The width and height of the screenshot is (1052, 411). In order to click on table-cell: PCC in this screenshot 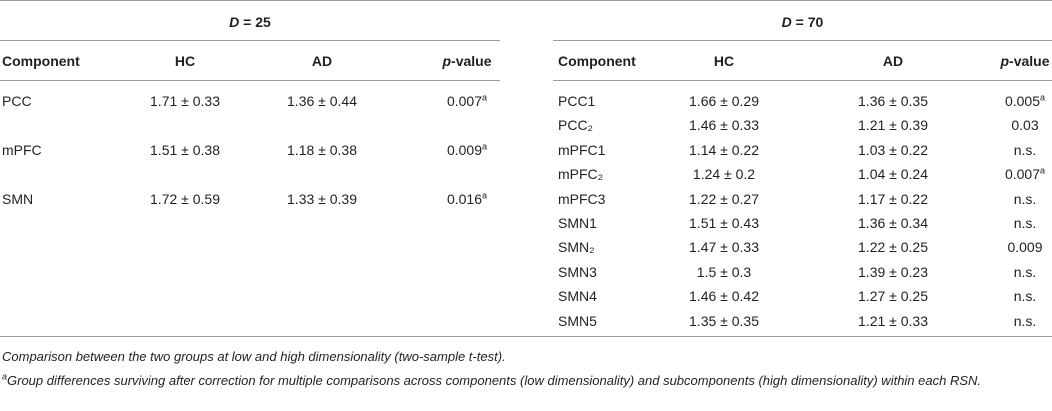, I will do `click(17, 101)`.